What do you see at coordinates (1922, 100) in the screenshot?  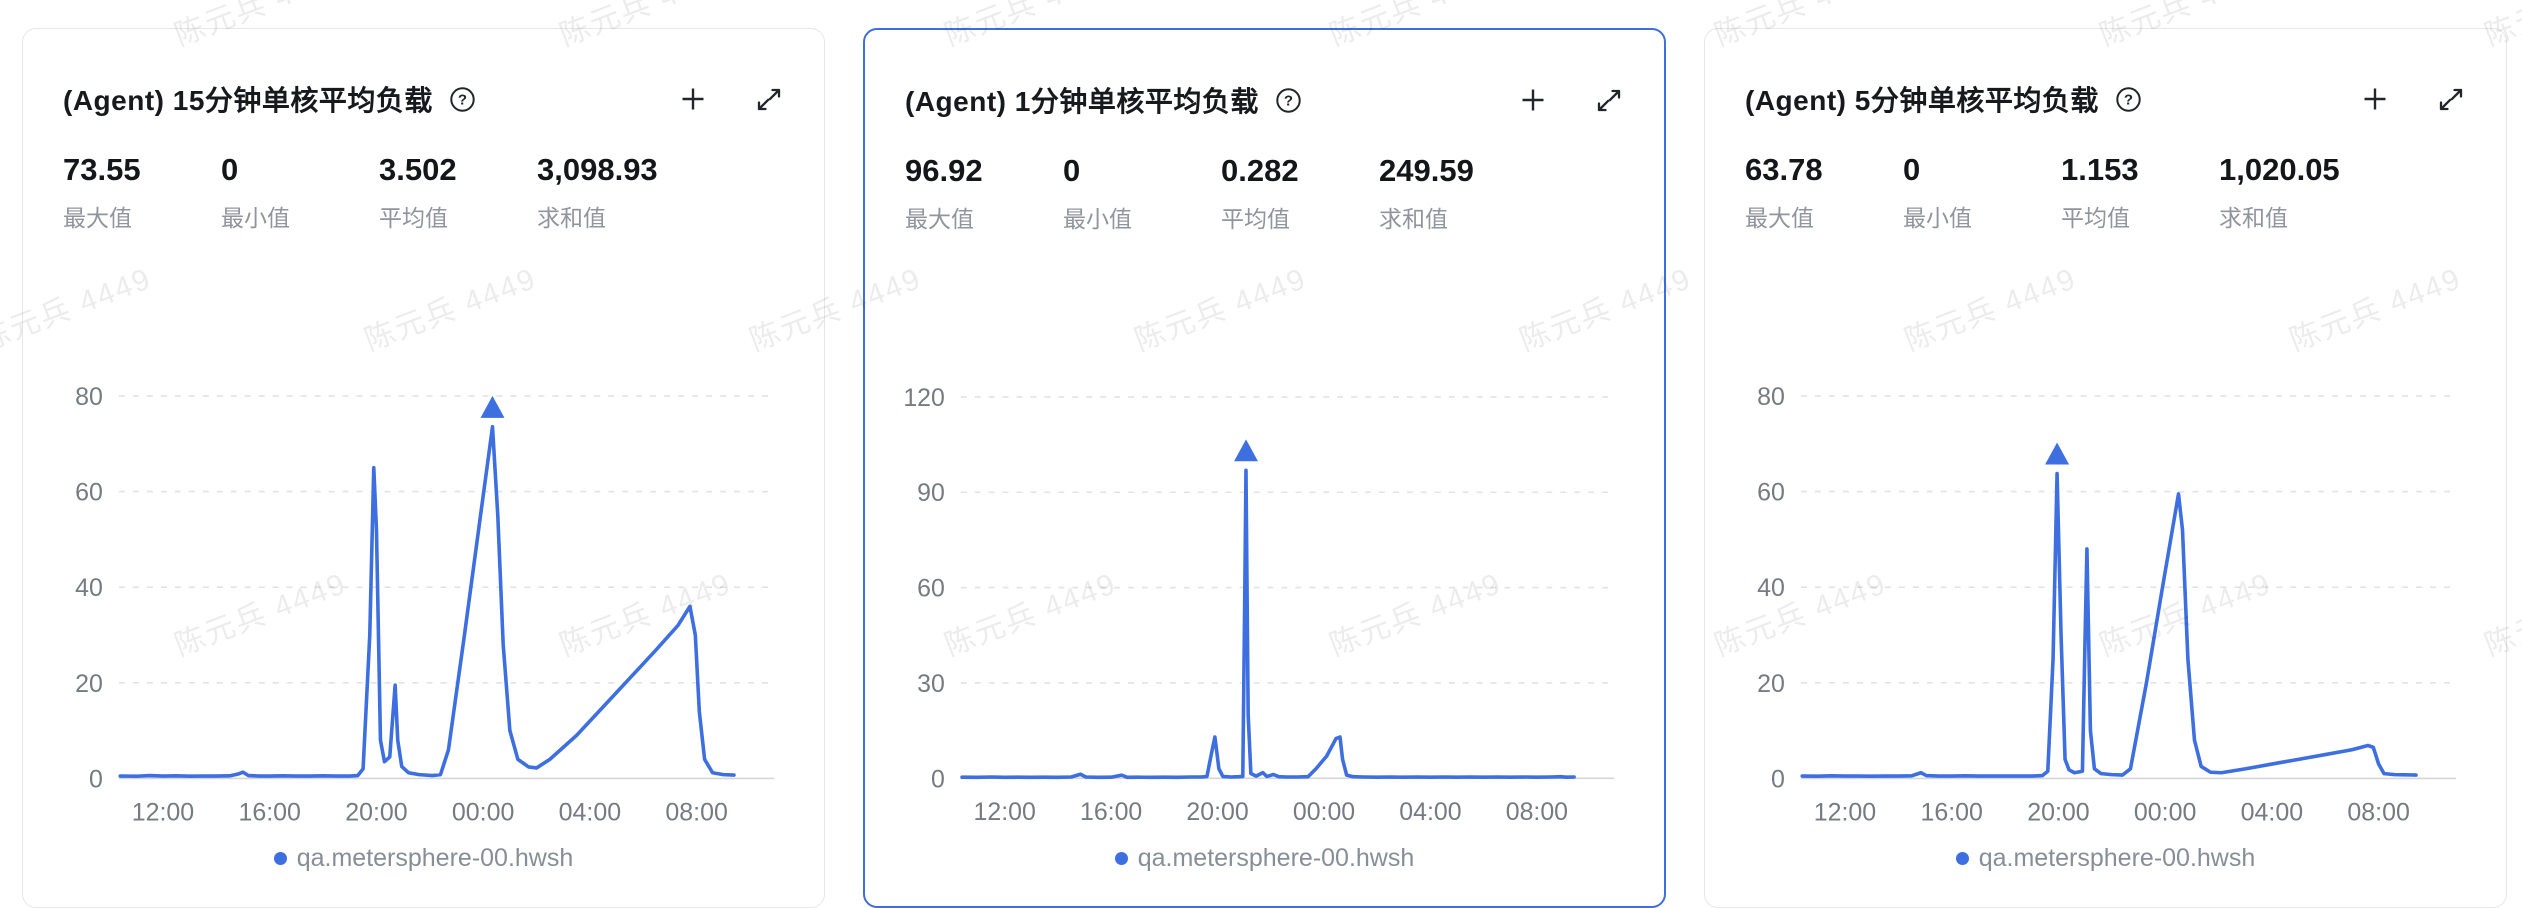 I see `card-title: (Agent) 5分钟单核平均负载` at bounding box center [1922, 100].